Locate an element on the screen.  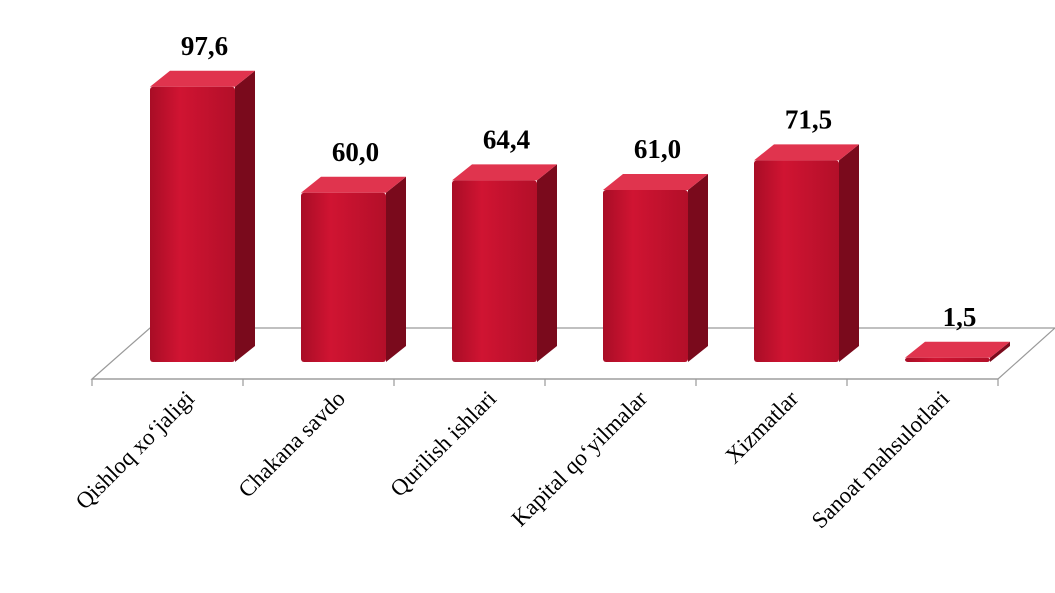
value-label: 97,6 is located at coordinates (204, 46).